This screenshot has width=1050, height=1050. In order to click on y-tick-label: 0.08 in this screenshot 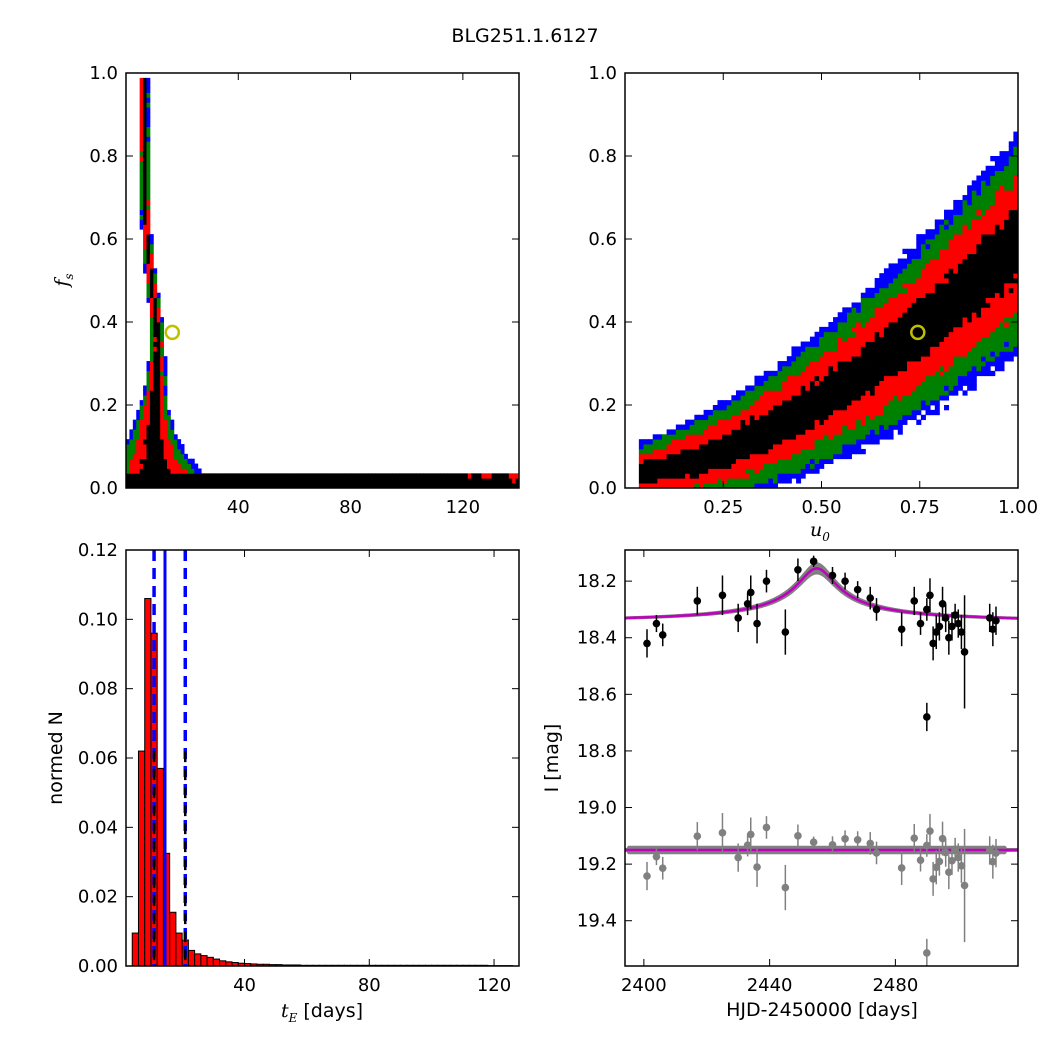, I will do `click(98, 689)`.